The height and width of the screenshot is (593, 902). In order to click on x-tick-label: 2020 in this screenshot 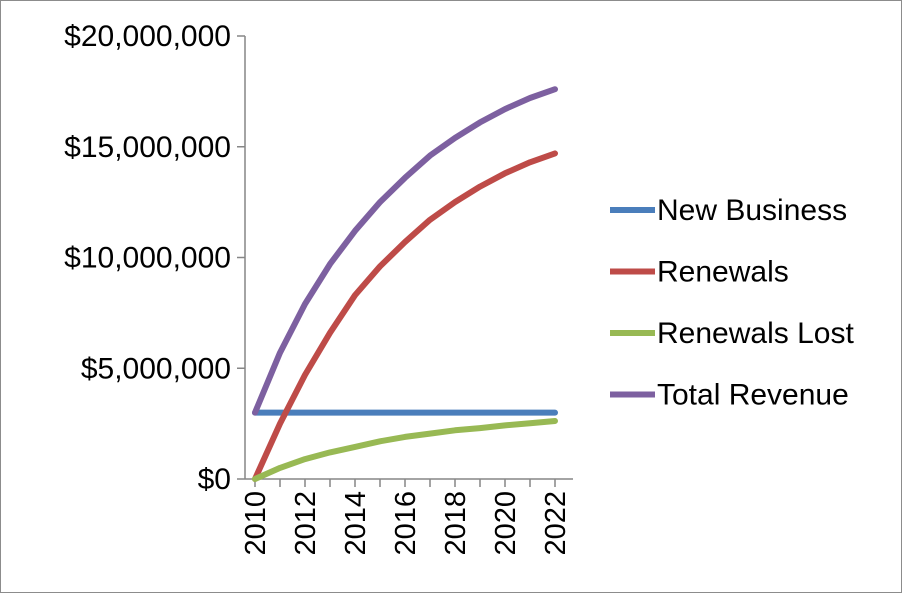, I will do `click(506, 523)`.